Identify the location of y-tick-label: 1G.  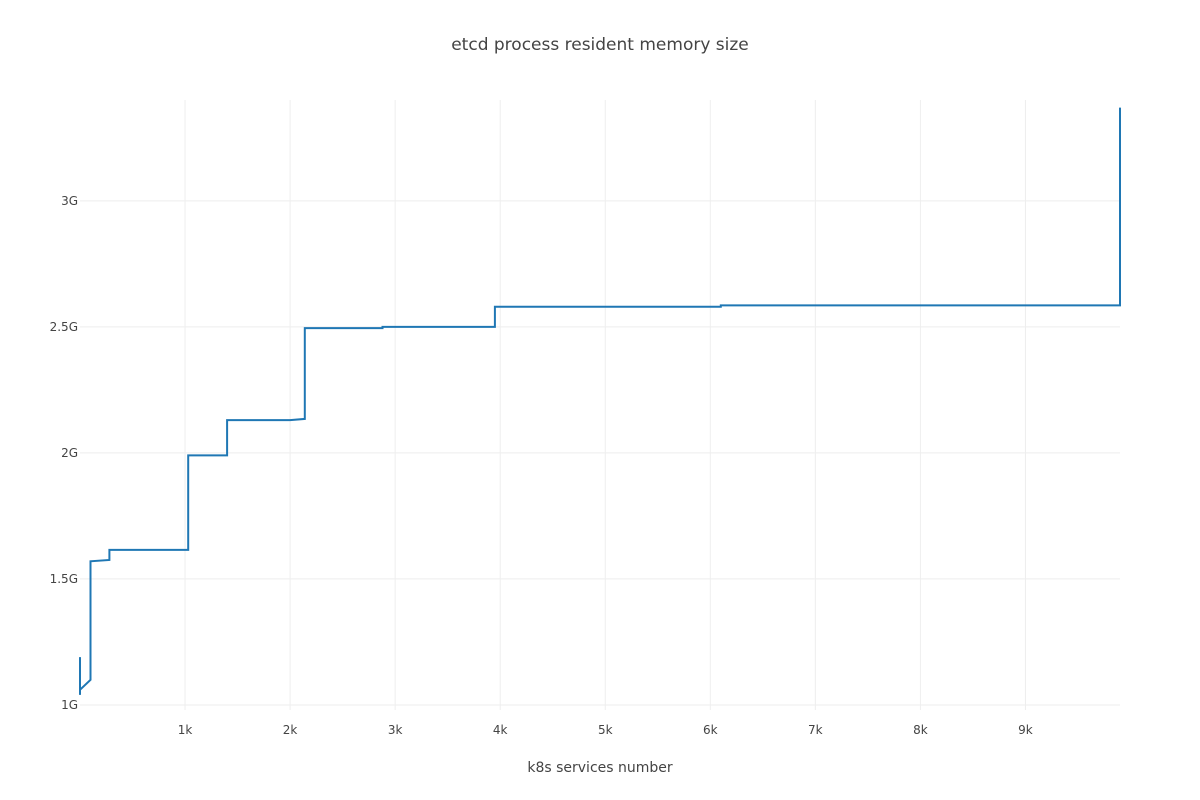
(69, 705).